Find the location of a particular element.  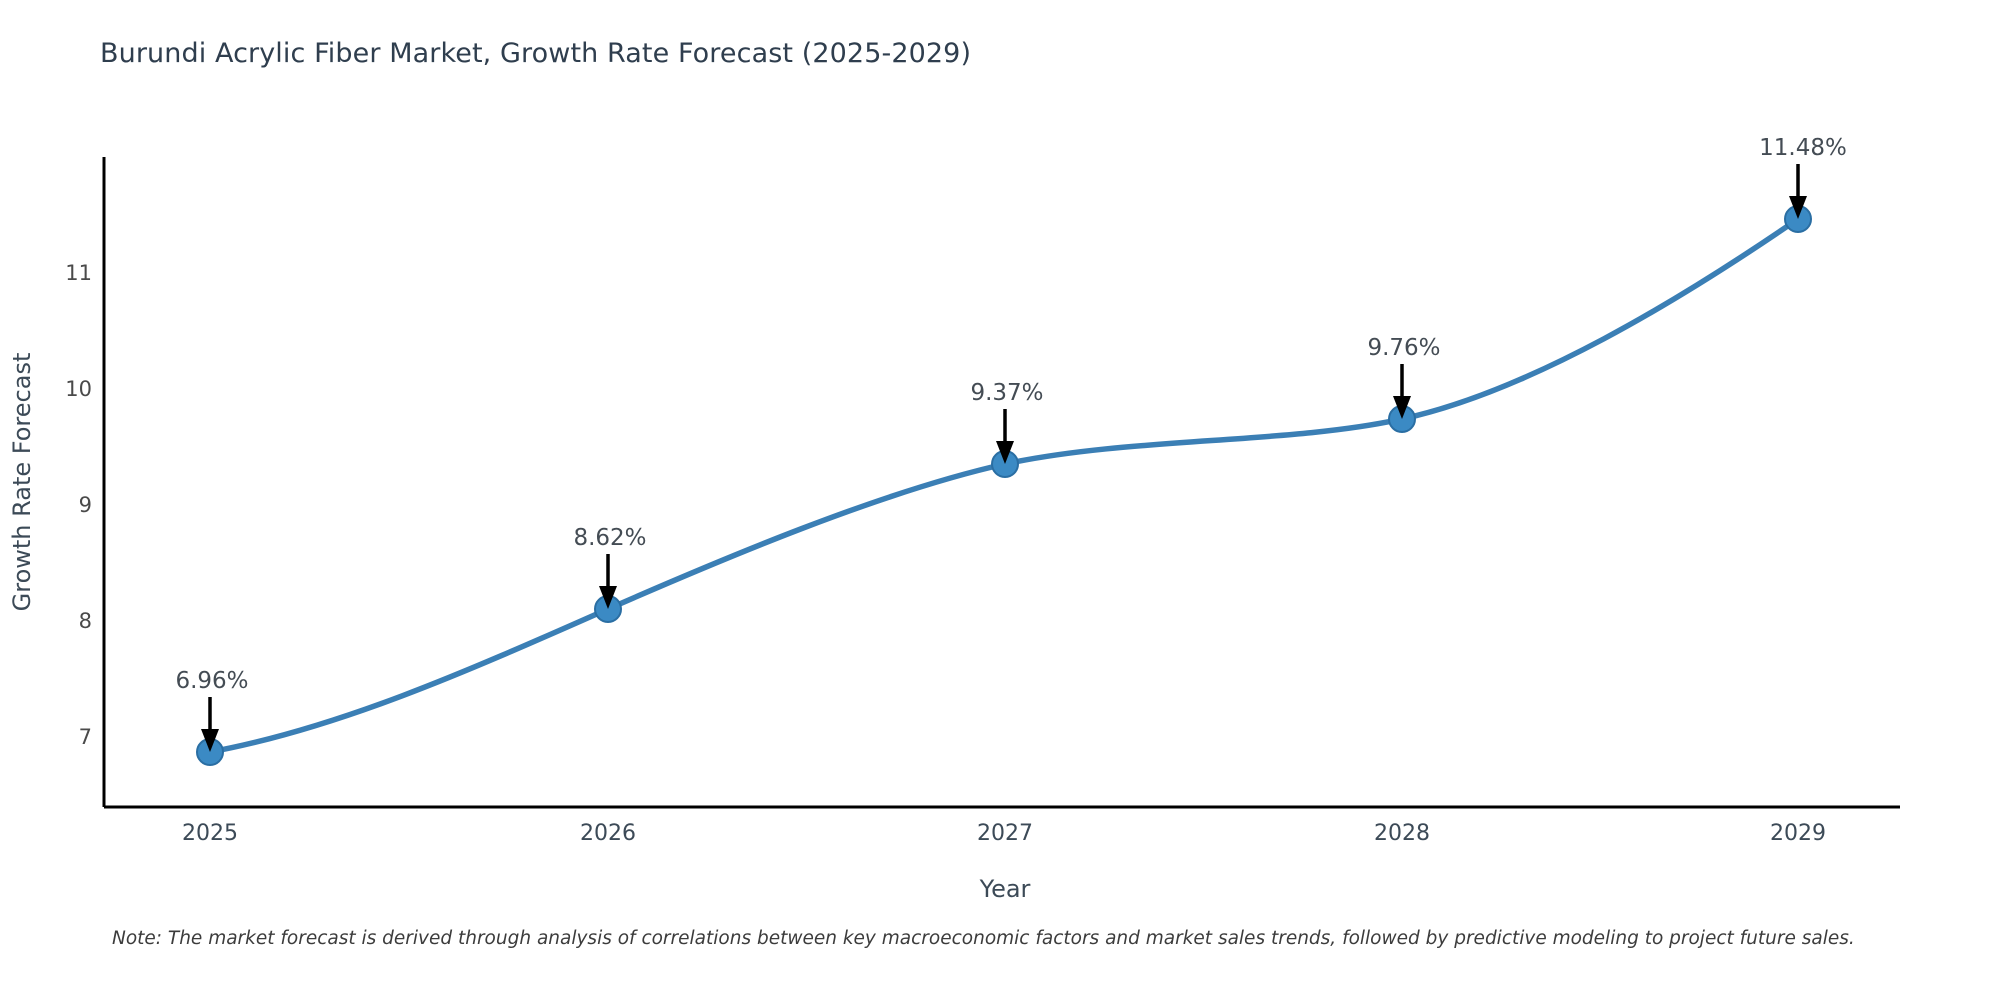

y-tick-label: 8 is located at coordinates (85, 621).